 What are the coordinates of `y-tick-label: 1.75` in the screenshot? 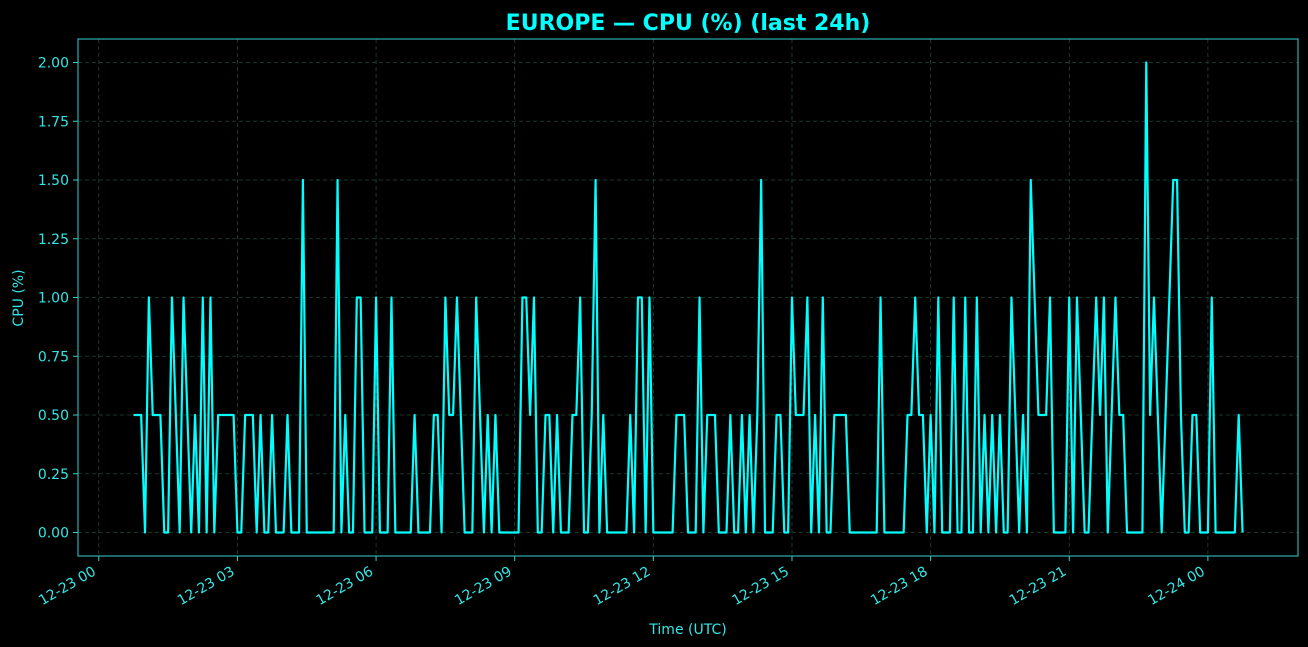 It's located at (53, 122).